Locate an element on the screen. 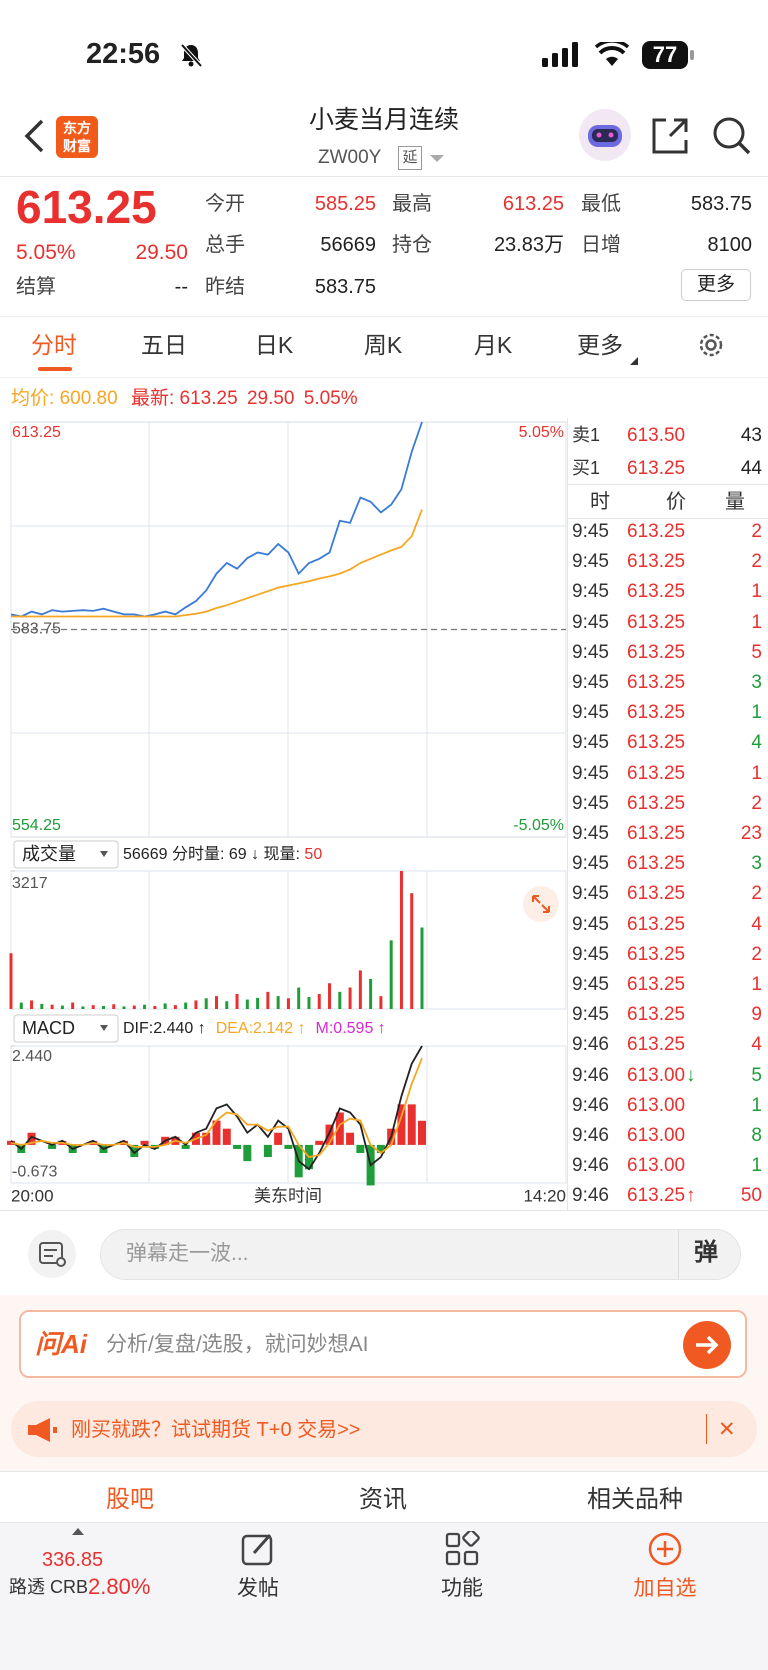 The width and height of the screenshot is (768, 1670). order-side: 卖1 is located at coordinates (586, 435).